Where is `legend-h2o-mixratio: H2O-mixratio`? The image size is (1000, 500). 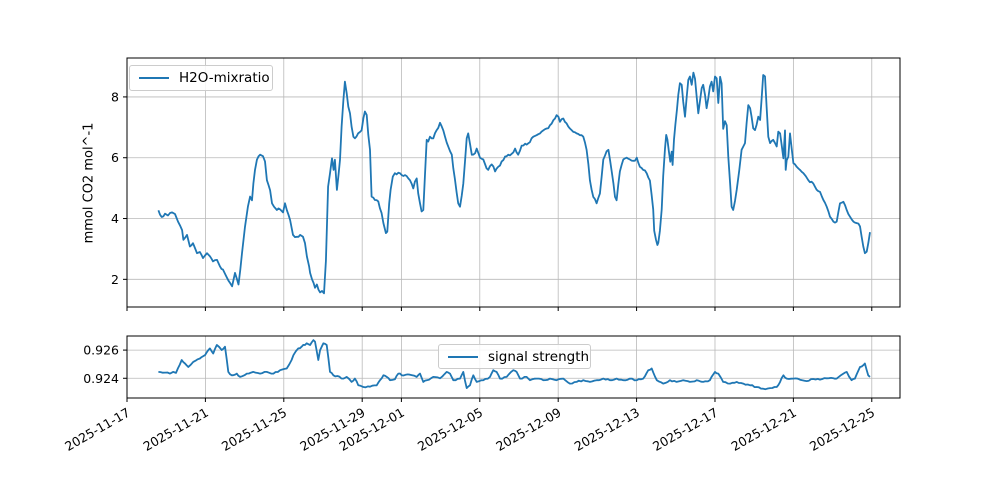
legend-h2o-mixratio: H2O-mixratio is located at coordinates (201, 78).